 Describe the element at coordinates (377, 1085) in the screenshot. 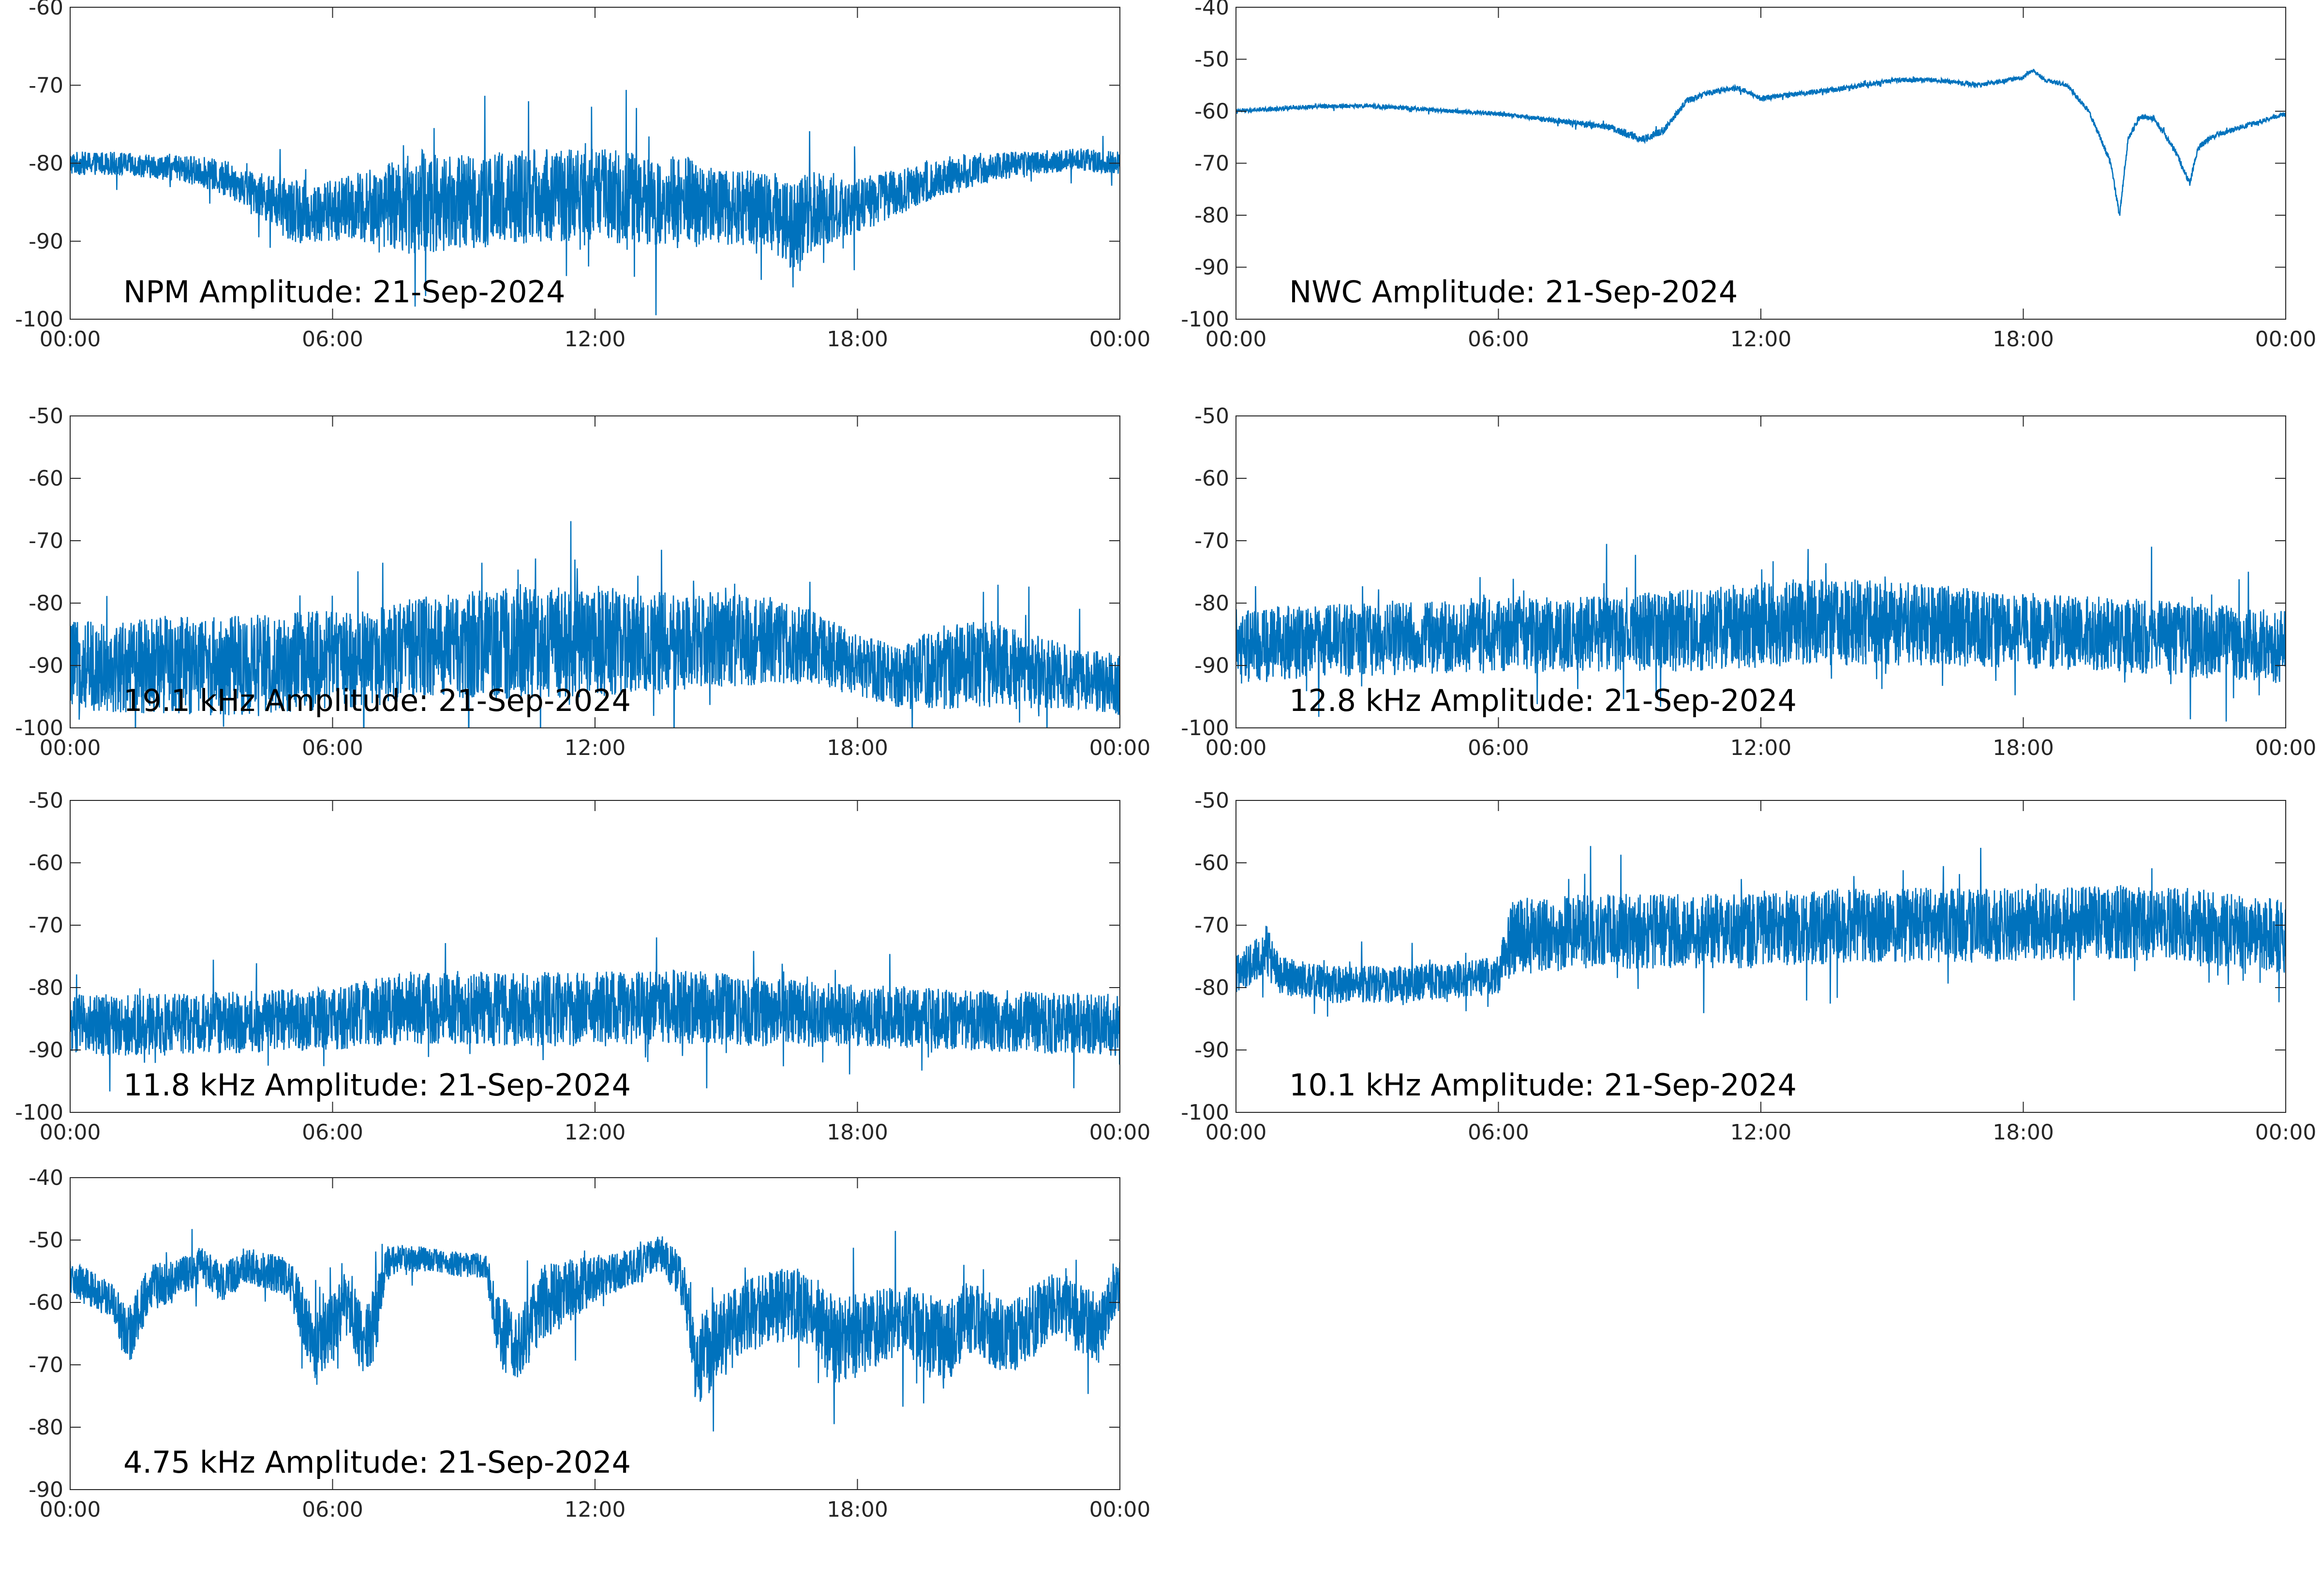

I see `panel-title: 11.8 kHz Amplitude: 21-Sep-2024` at that location.